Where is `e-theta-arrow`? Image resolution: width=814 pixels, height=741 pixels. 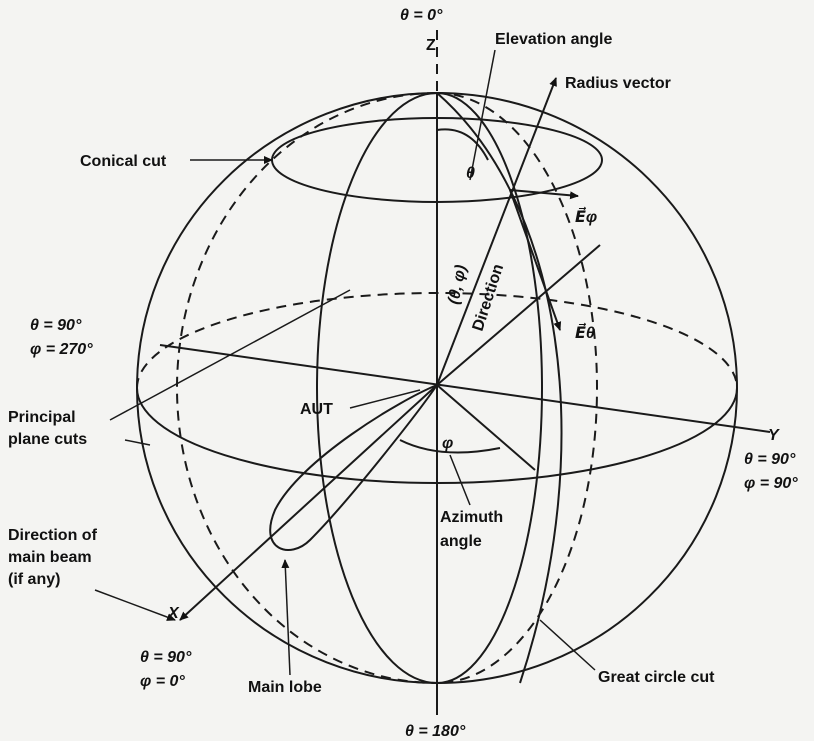 e-theta-arrow is located at coordinates (535, 260).